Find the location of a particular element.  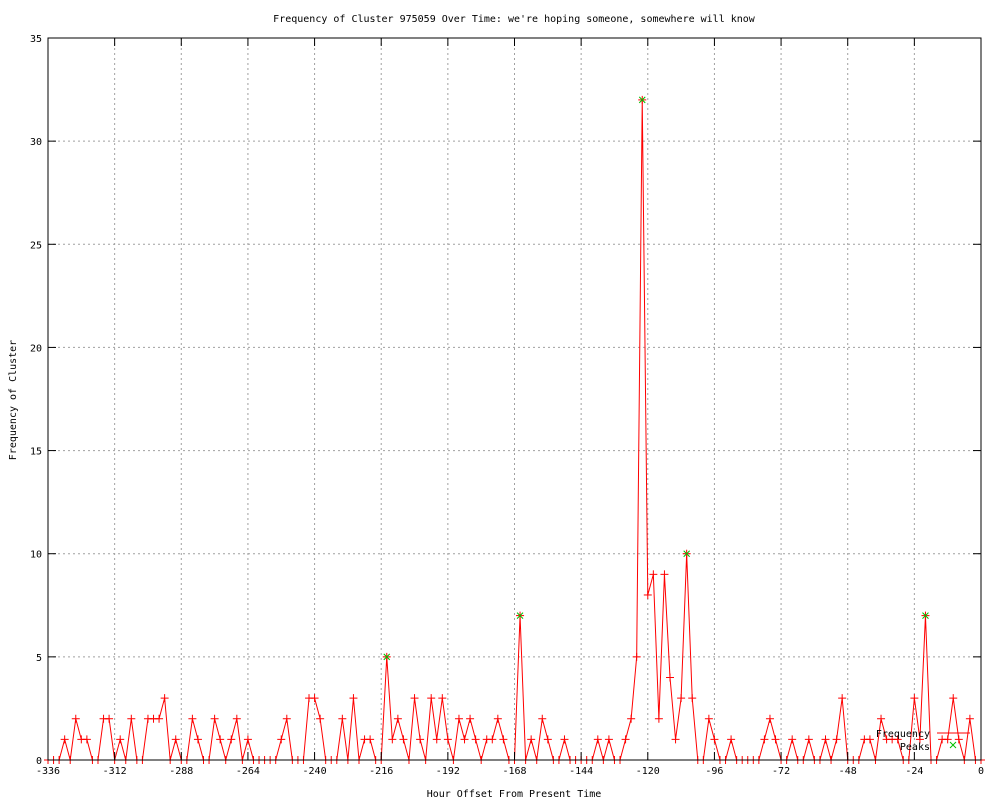

x-tick-label: -192 is located at coordinates (448, 771).